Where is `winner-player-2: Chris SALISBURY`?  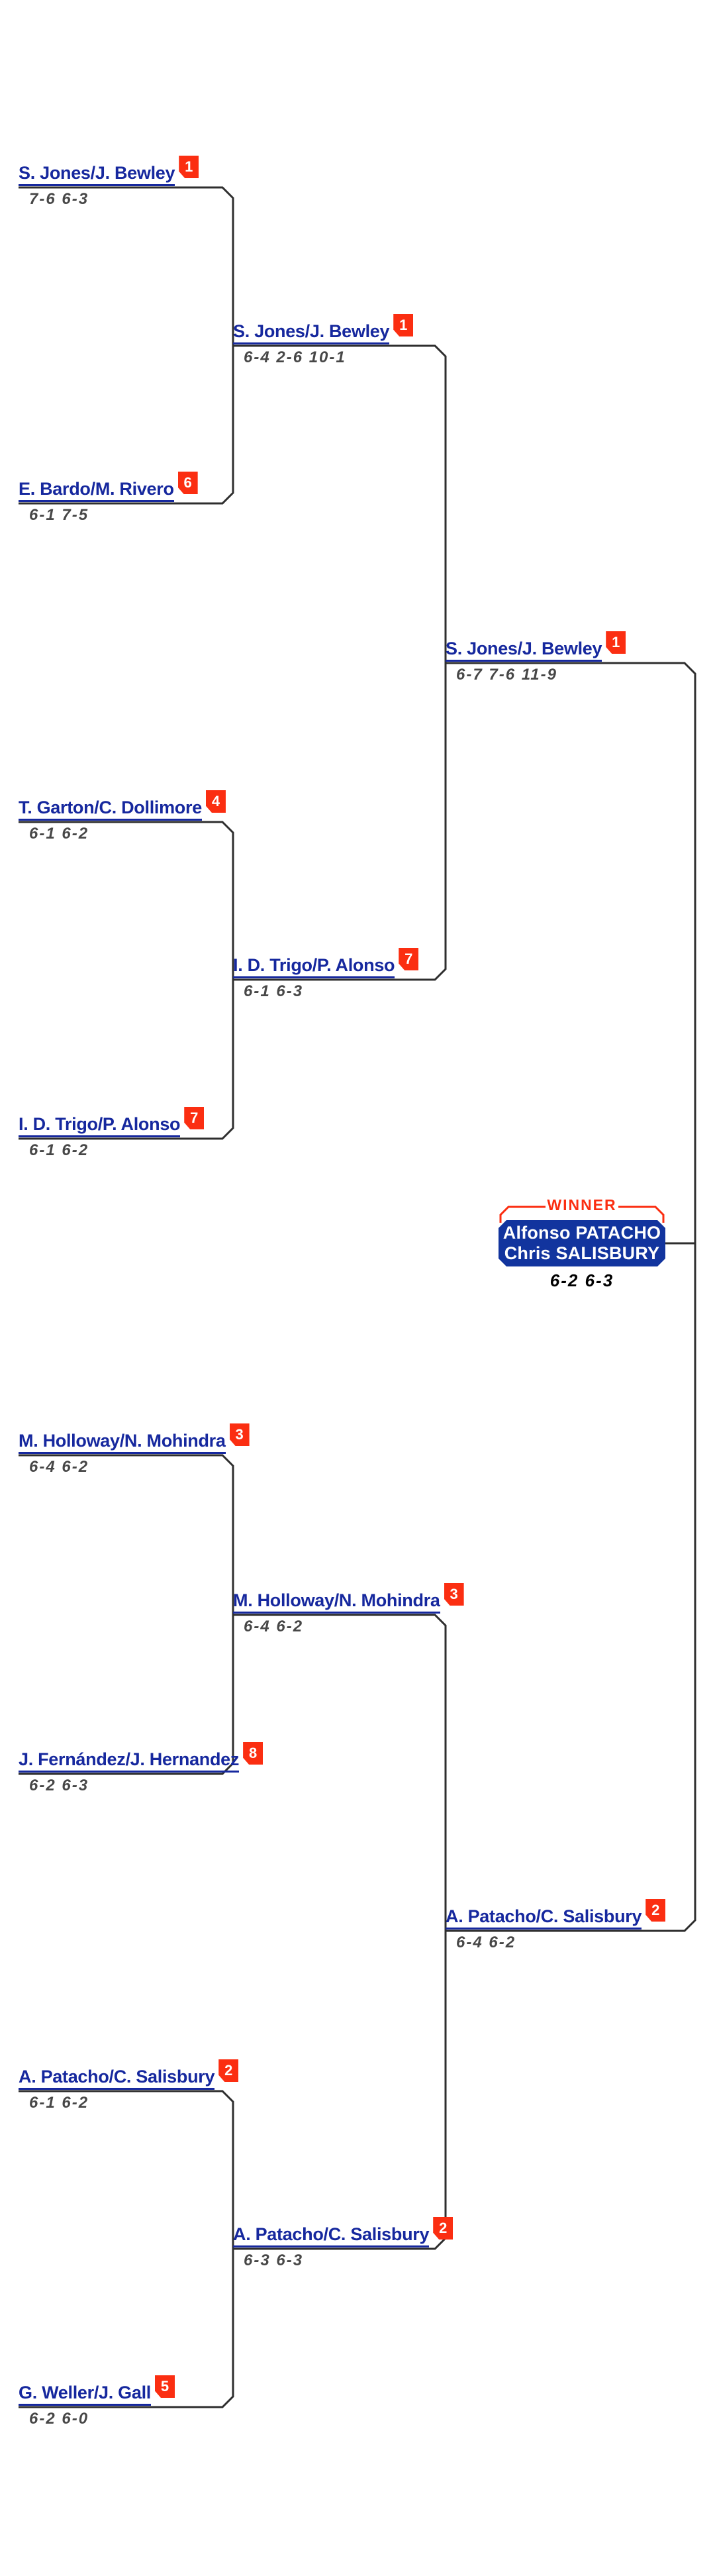
winner-player-2: Chris SALISBURY is located at coordinates (582, 1253).